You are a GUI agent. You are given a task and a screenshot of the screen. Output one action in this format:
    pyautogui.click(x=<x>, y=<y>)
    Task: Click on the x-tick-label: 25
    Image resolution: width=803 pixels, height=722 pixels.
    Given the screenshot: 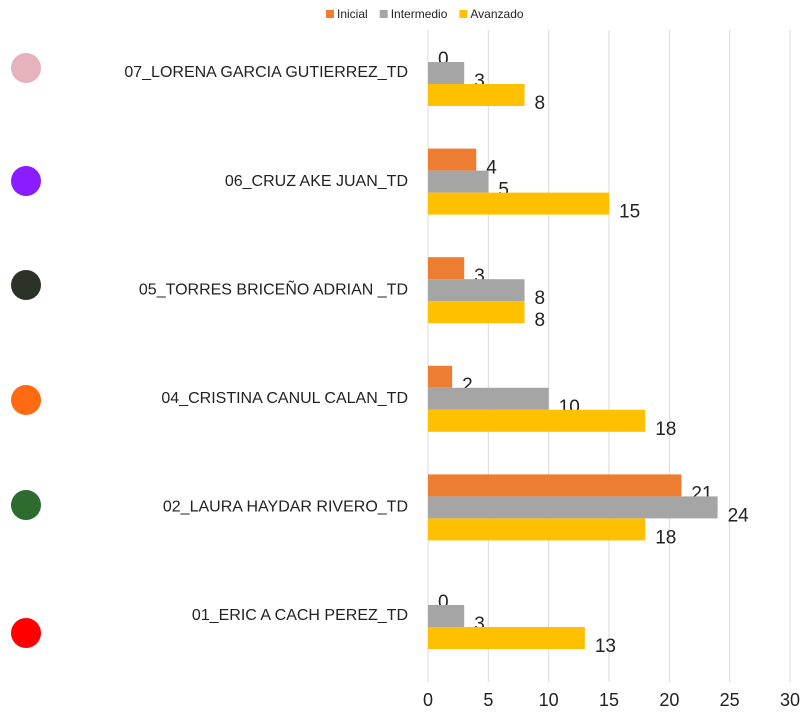 What is the action you would take?
    pyautogui.click(x=730, y=700)
    